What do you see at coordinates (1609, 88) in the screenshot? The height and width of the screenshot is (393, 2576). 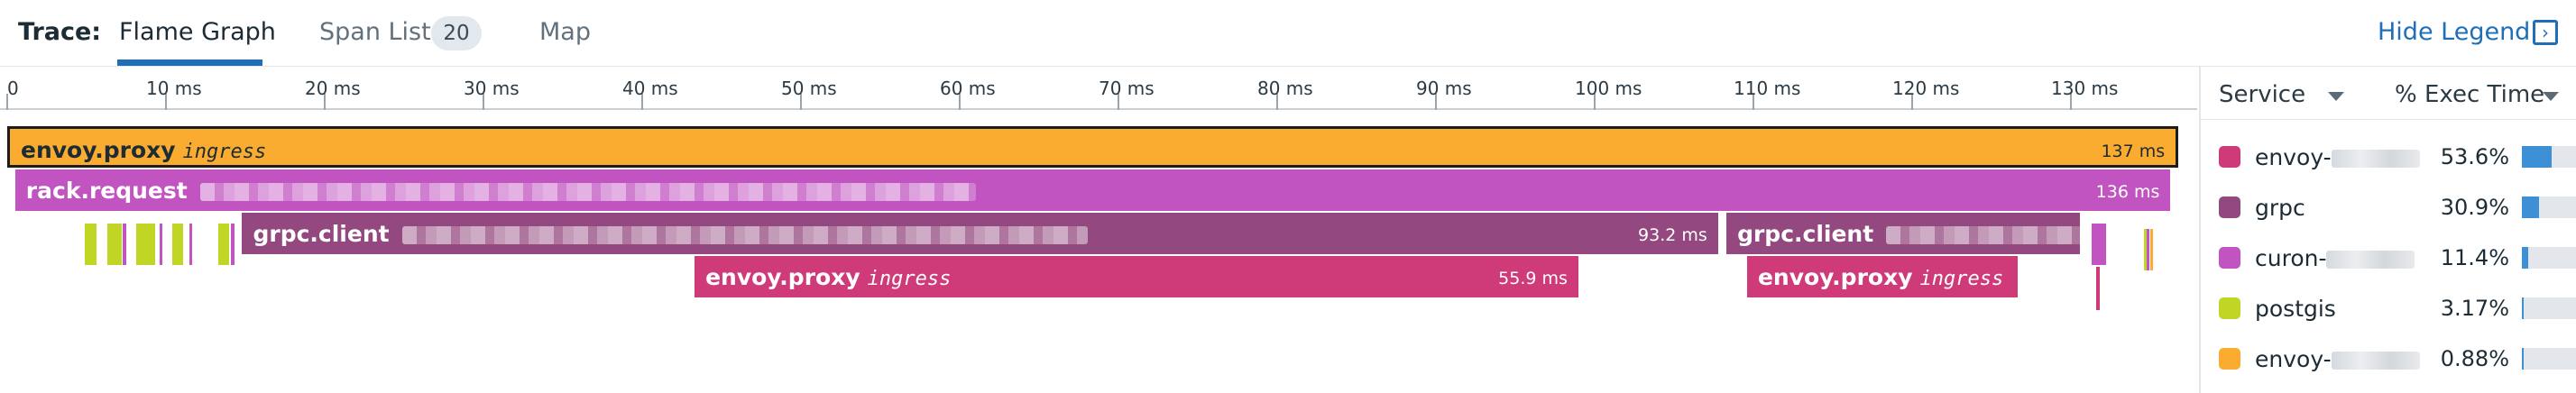 I see `ruler-tick-label: 100 ms` at bounding box center [1609, 88].